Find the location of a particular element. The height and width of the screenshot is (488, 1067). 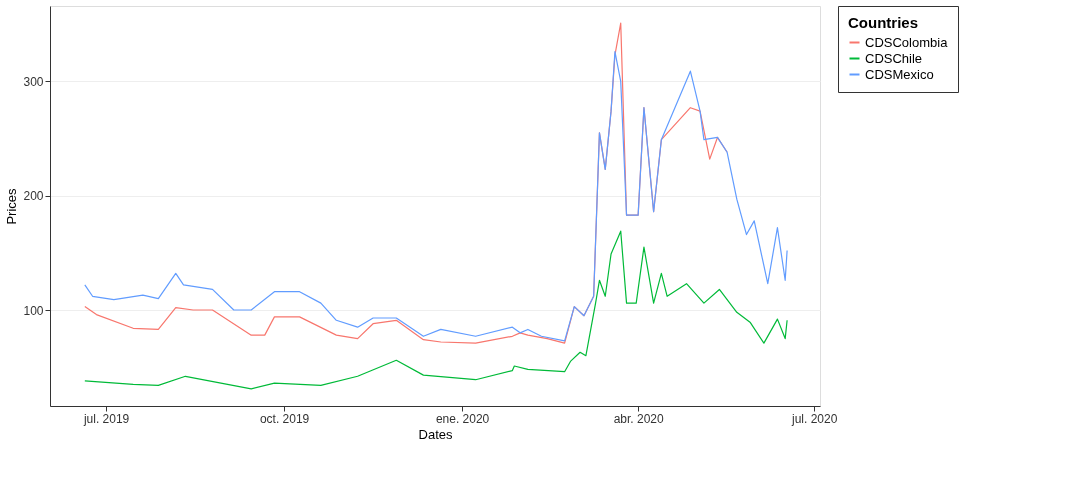

y-tick-label: 200 is located at coordinates (33, 196).